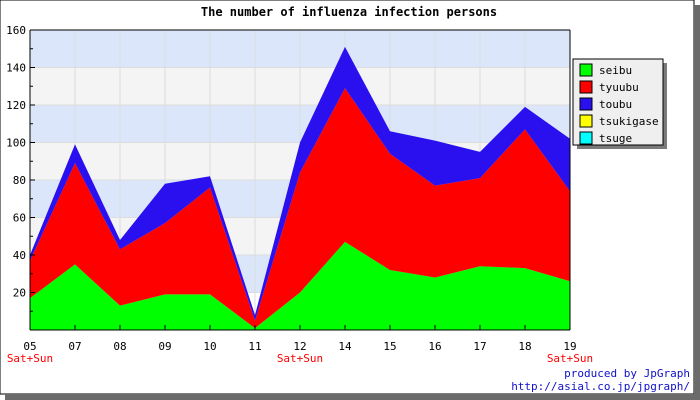 The width and height of the screenshot is (700, 400). What do you see at coordinates (19, 255) in the screenshot?
I see `y-tick-label: 40` at bounding box center [19, 255].